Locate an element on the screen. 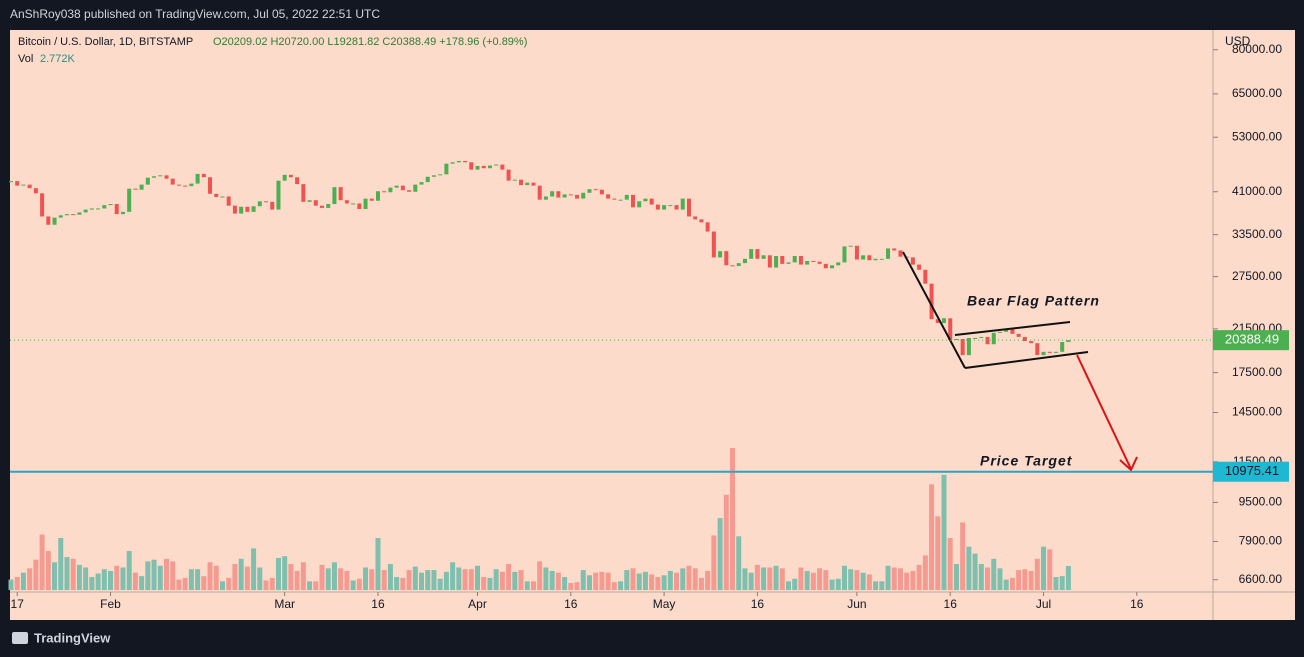 Image resolution: width=1304 pixels, height=657 pixels. last-price-label: 20388.49 is located at coordinates (1252, 339).